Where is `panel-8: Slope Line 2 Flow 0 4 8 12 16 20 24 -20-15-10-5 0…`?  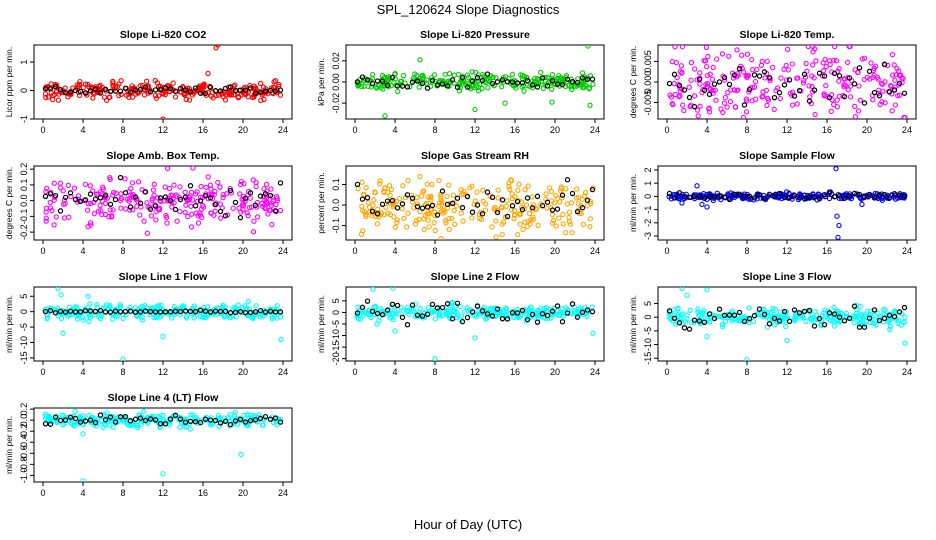 panel-8: Slope Line 2 Flow 0 4 8 12 16 20 24 -20-15-10-5 0… is located at coordinates (460, 324).